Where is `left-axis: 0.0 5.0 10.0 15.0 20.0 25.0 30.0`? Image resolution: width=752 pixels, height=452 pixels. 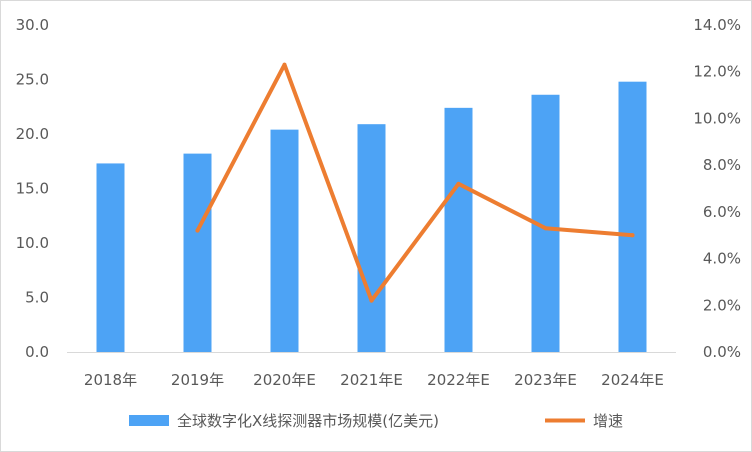
left-axis: 0.0 5.0 10.0 15.0 20.0 25.0 30.0 is located at coordinates (32, 188).